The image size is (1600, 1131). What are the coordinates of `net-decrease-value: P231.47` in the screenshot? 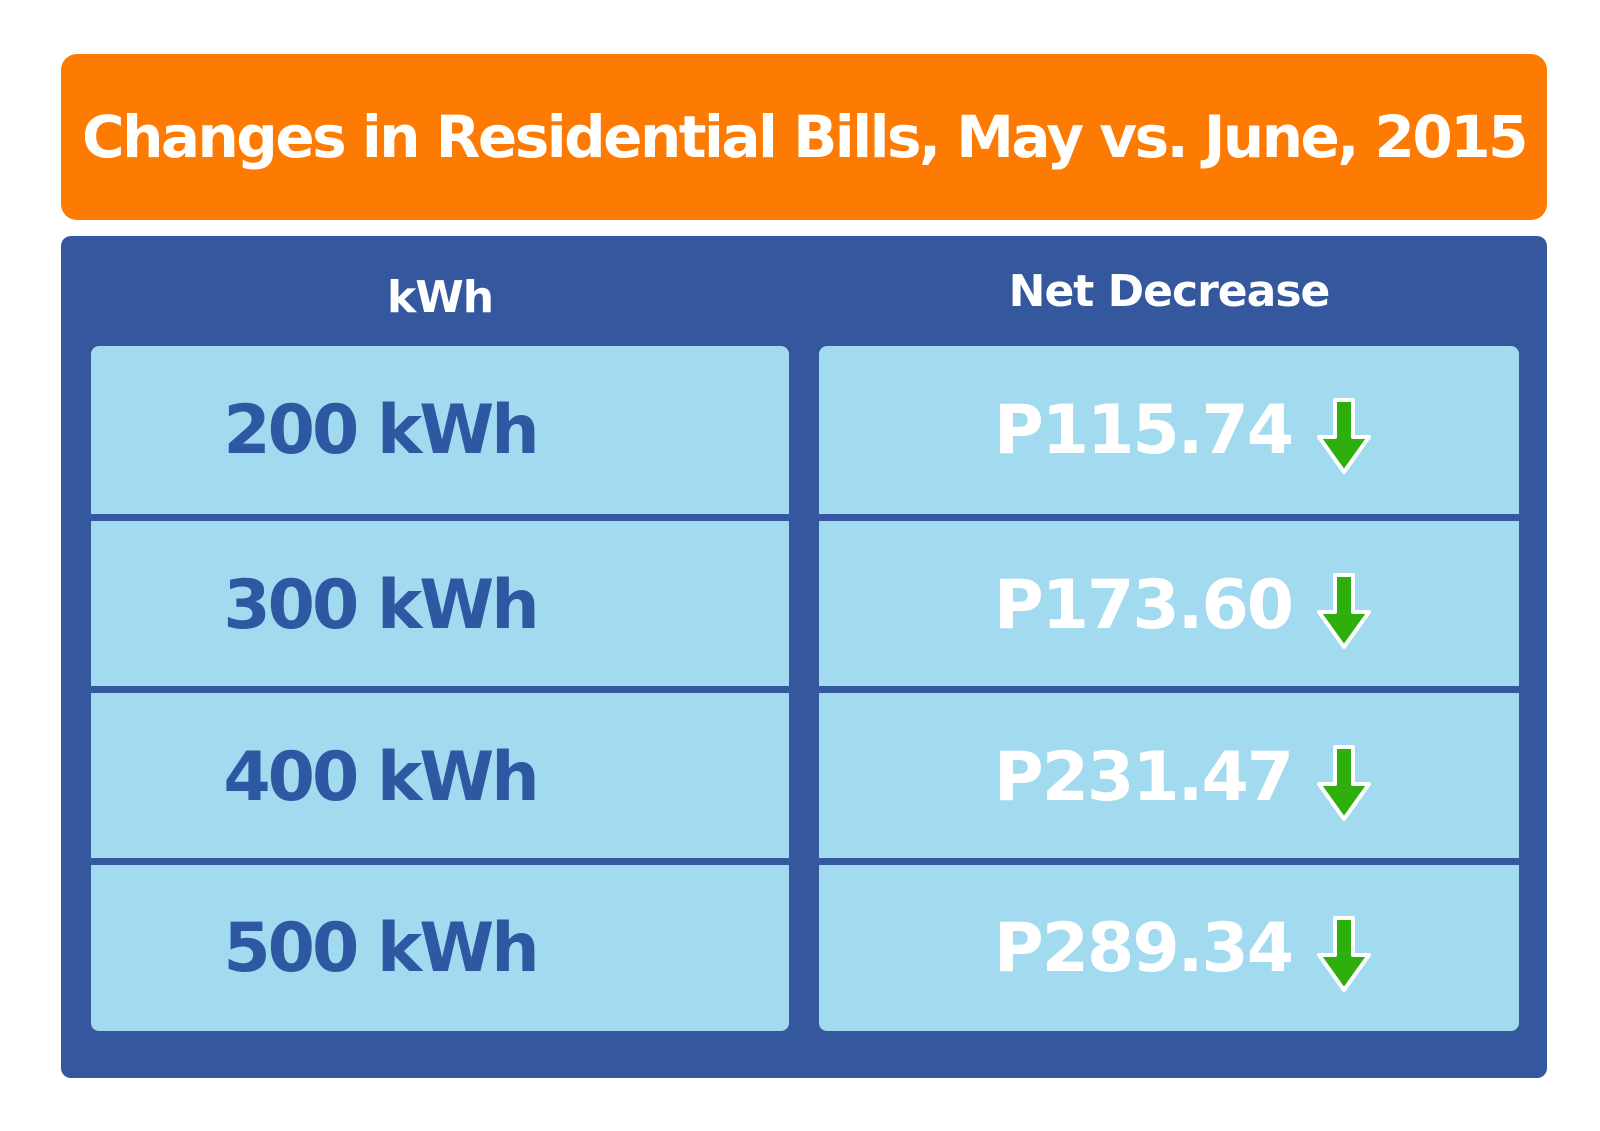 It's located at (1143, 777).